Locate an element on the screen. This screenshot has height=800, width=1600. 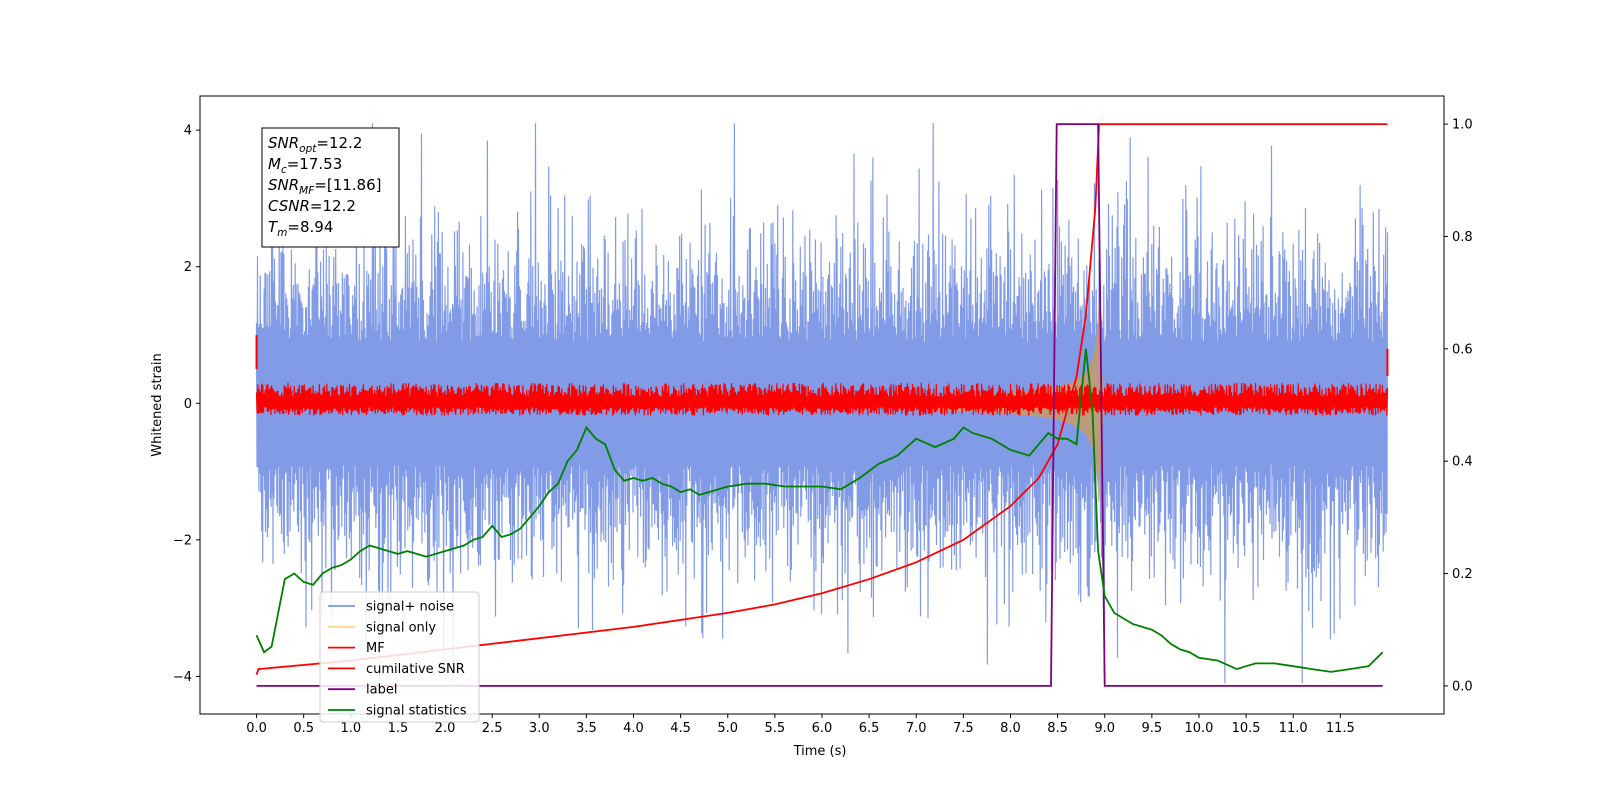
x-tick-label: 0.5 is located at coordinates (303, 728).